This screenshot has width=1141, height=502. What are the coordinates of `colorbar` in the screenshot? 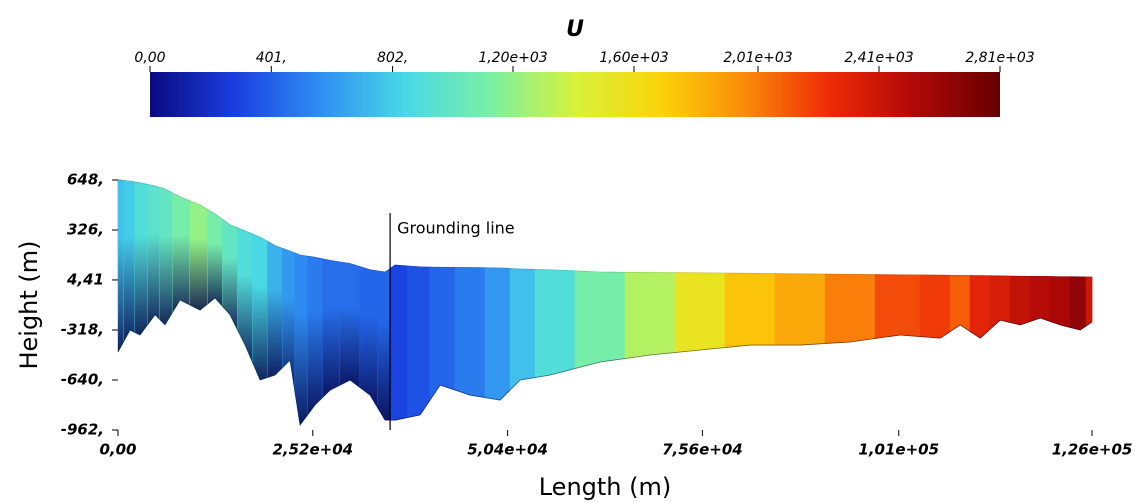 It's located at (575, 94).